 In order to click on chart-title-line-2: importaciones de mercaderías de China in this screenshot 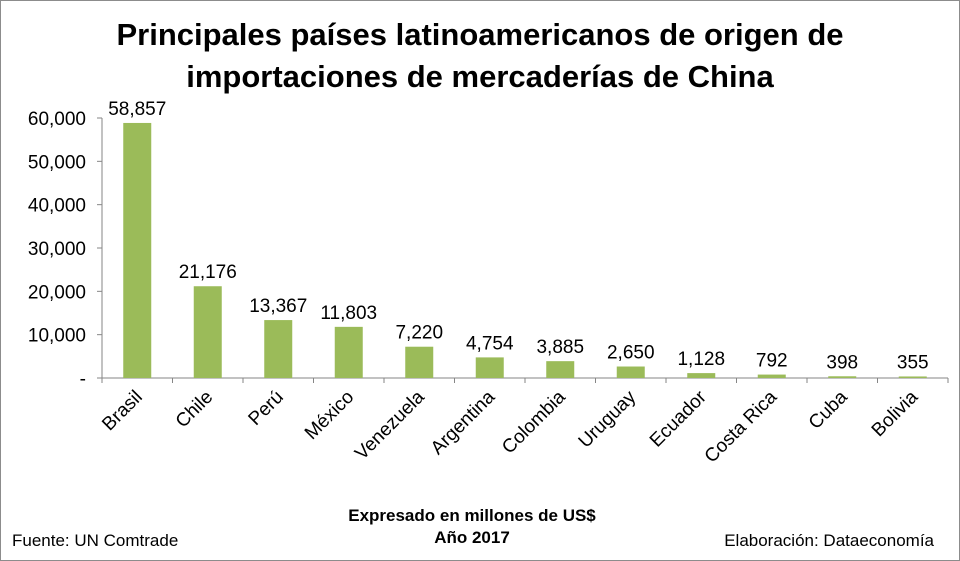, I will do `click(480, 76)`.